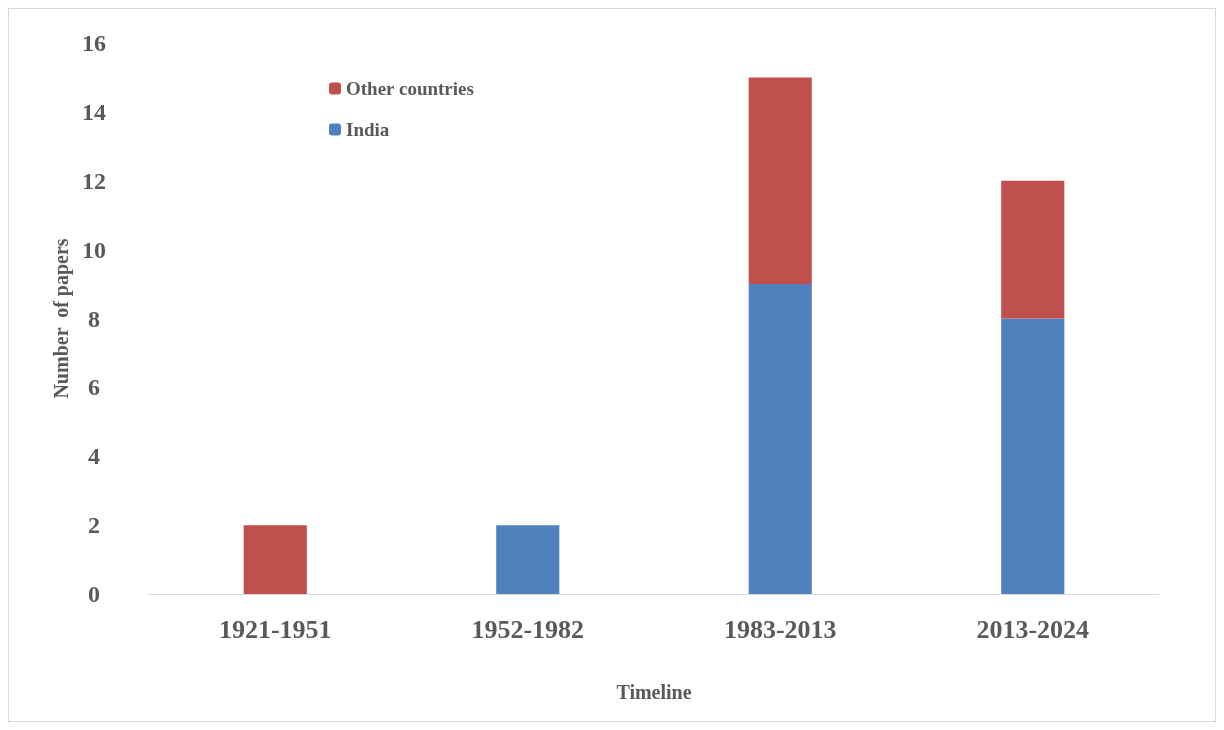  Describe the element at coordinates (94, 387) in the screenshot. I see `y-tick-label: 6` at that location.